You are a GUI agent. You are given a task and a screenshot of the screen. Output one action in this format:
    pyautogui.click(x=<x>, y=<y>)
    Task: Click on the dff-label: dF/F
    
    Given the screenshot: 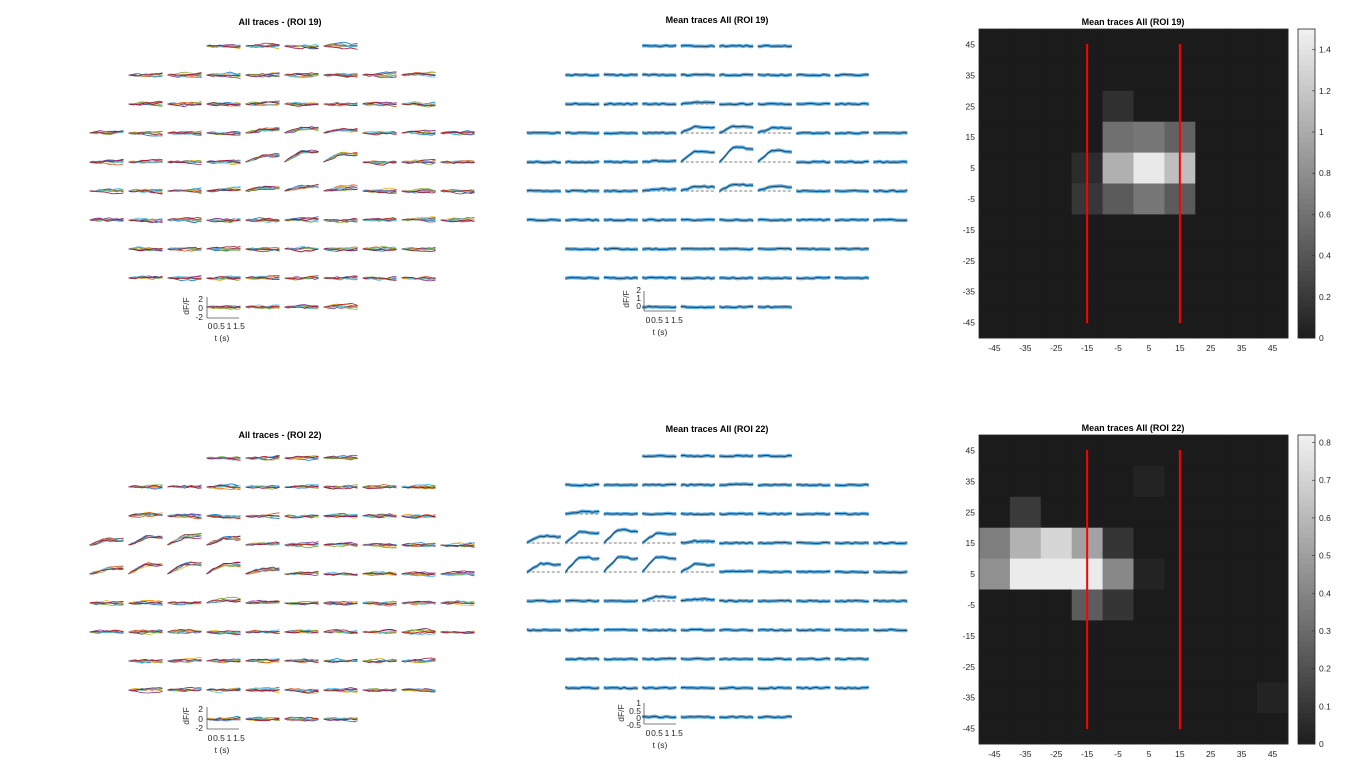 What is the action you would take?
    pyautogui.click(x=626, y=298)
    